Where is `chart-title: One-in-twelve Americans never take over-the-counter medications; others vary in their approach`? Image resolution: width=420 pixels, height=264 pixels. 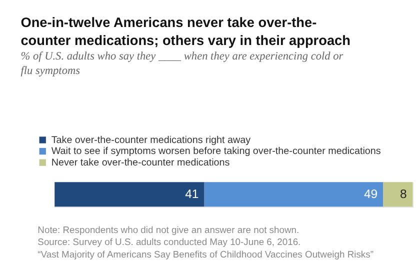 chart-title: One-in-twelve Americans never take over-the-counter medications; others vary in their approach is located at coordinates (185, 31).